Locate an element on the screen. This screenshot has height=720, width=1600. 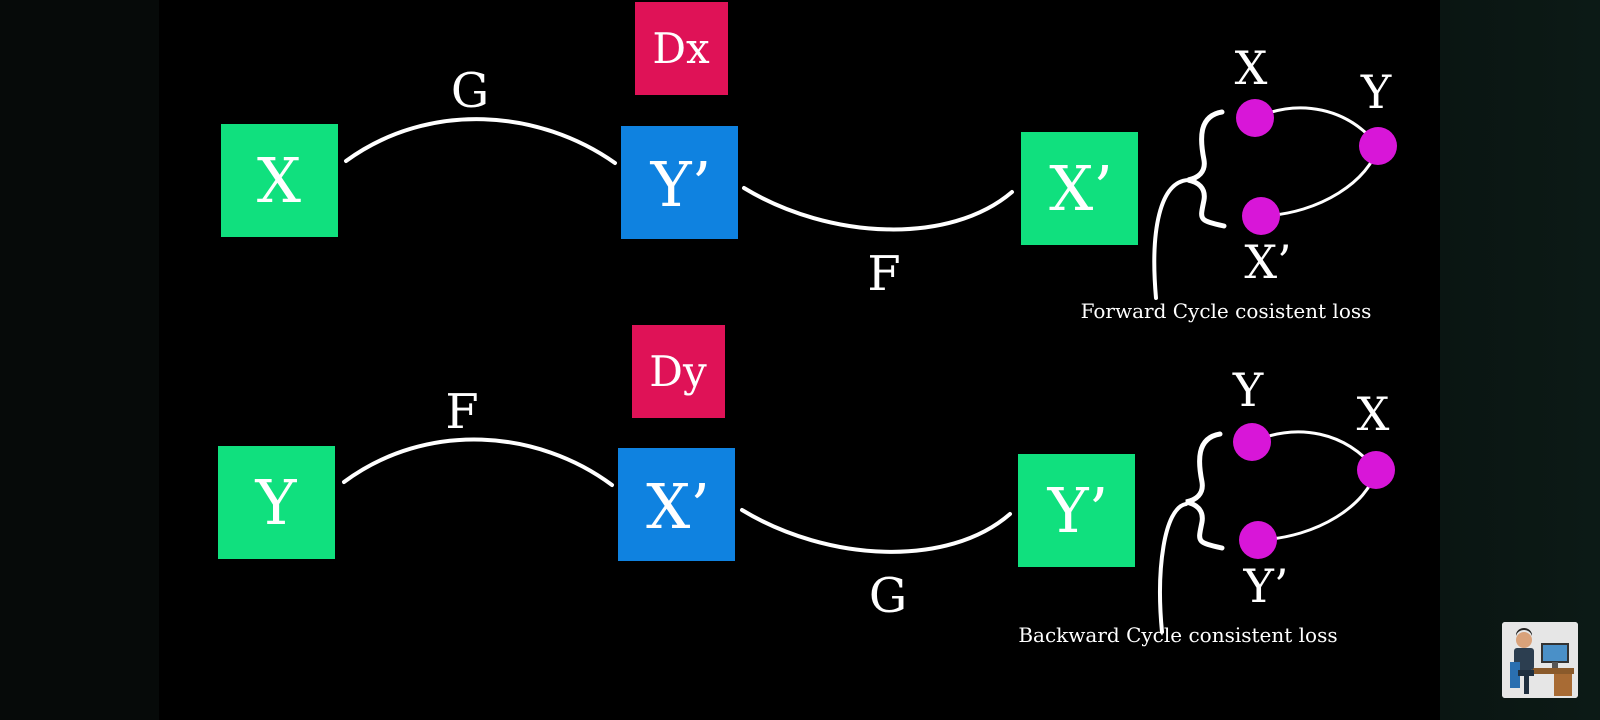
forward-cycle-node-2-label: Y is located at coordinates (1376, 92).